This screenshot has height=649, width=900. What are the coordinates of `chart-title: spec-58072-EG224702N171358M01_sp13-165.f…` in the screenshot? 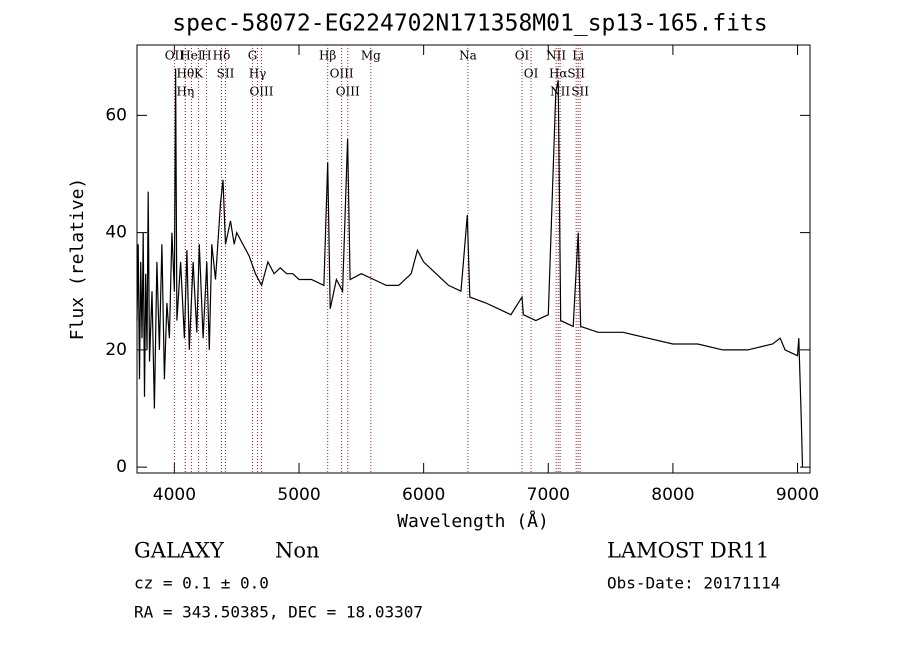 It's located at (469, 24).